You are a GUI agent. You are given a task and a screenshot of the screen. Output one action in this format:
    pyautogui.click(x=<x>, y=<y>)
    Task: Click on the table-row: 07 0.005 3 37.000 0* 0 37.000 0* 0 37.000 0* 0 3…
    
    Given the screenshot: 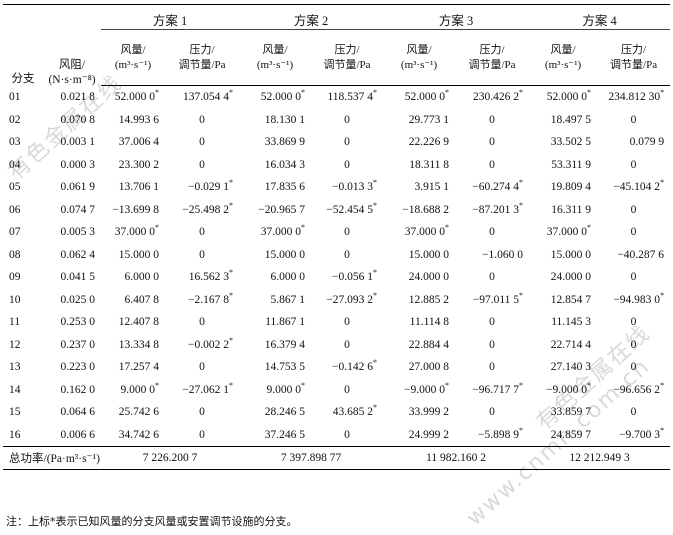 What is the action you would take?
    pyautogui.click(x=336, y=232)
    